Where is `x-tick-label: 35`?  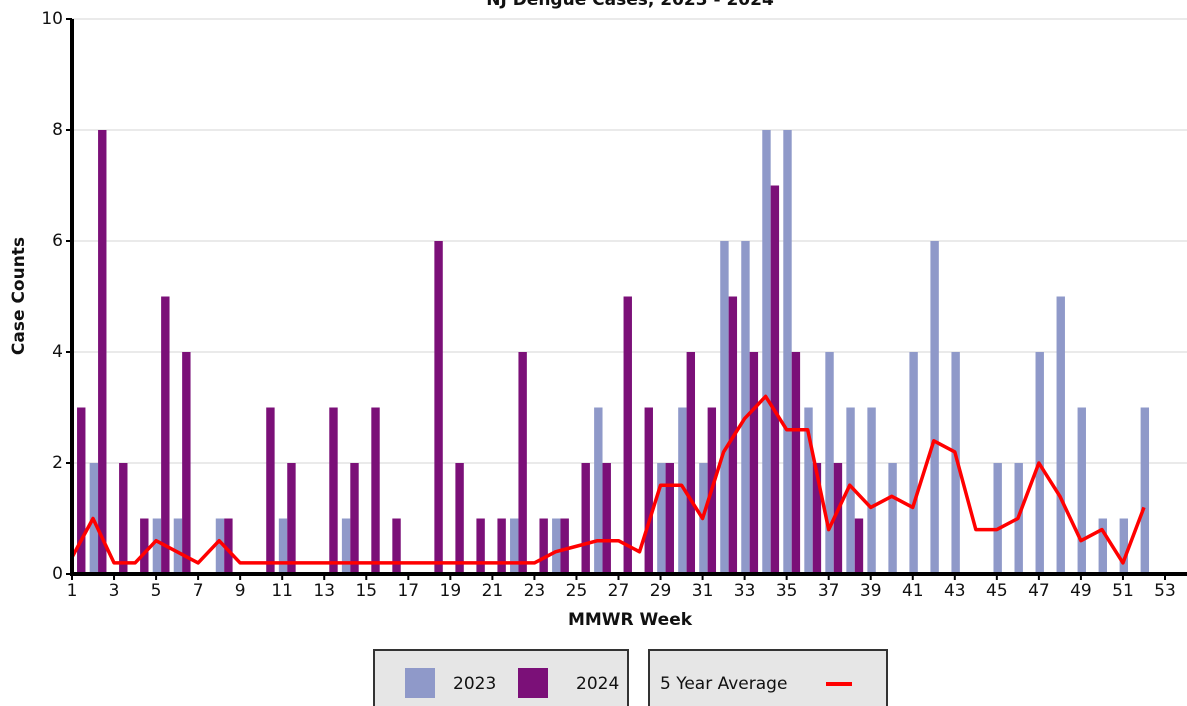
x-tick-label: 35 is located at coordinates (787, 591).